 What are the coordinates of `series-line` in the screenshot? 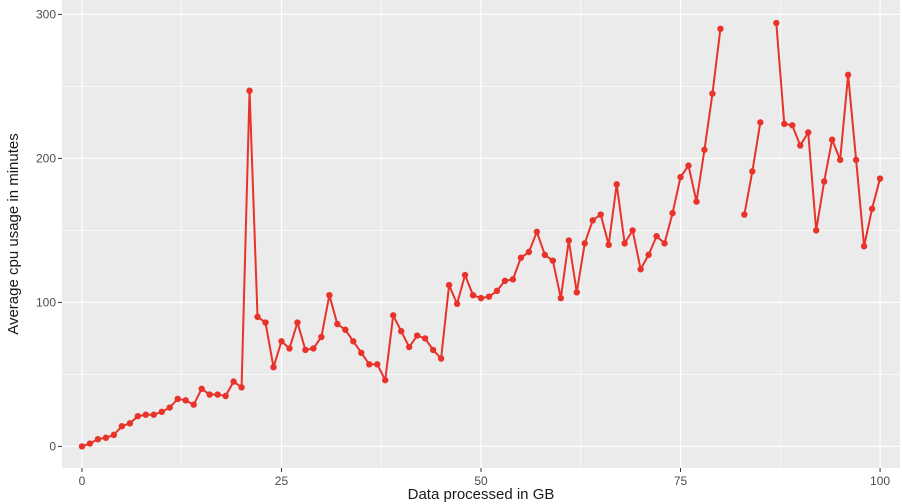 It's located at (828, 135).